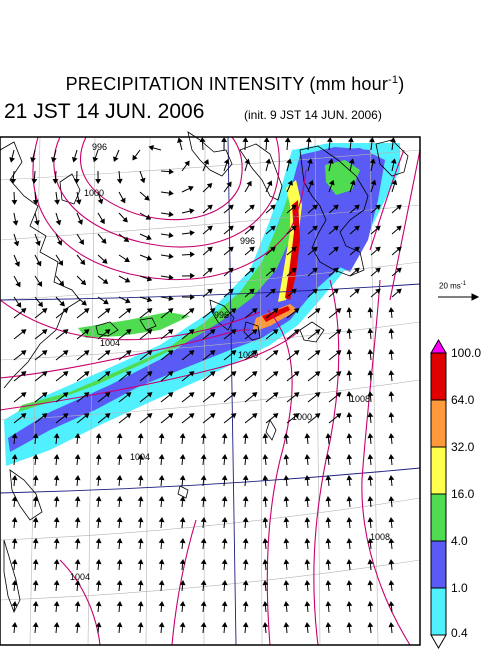 The image size is (500, 650). Describe the element at coordinates (110, 343) in the screenshot. I see `isobar-label: 1004` at that location.